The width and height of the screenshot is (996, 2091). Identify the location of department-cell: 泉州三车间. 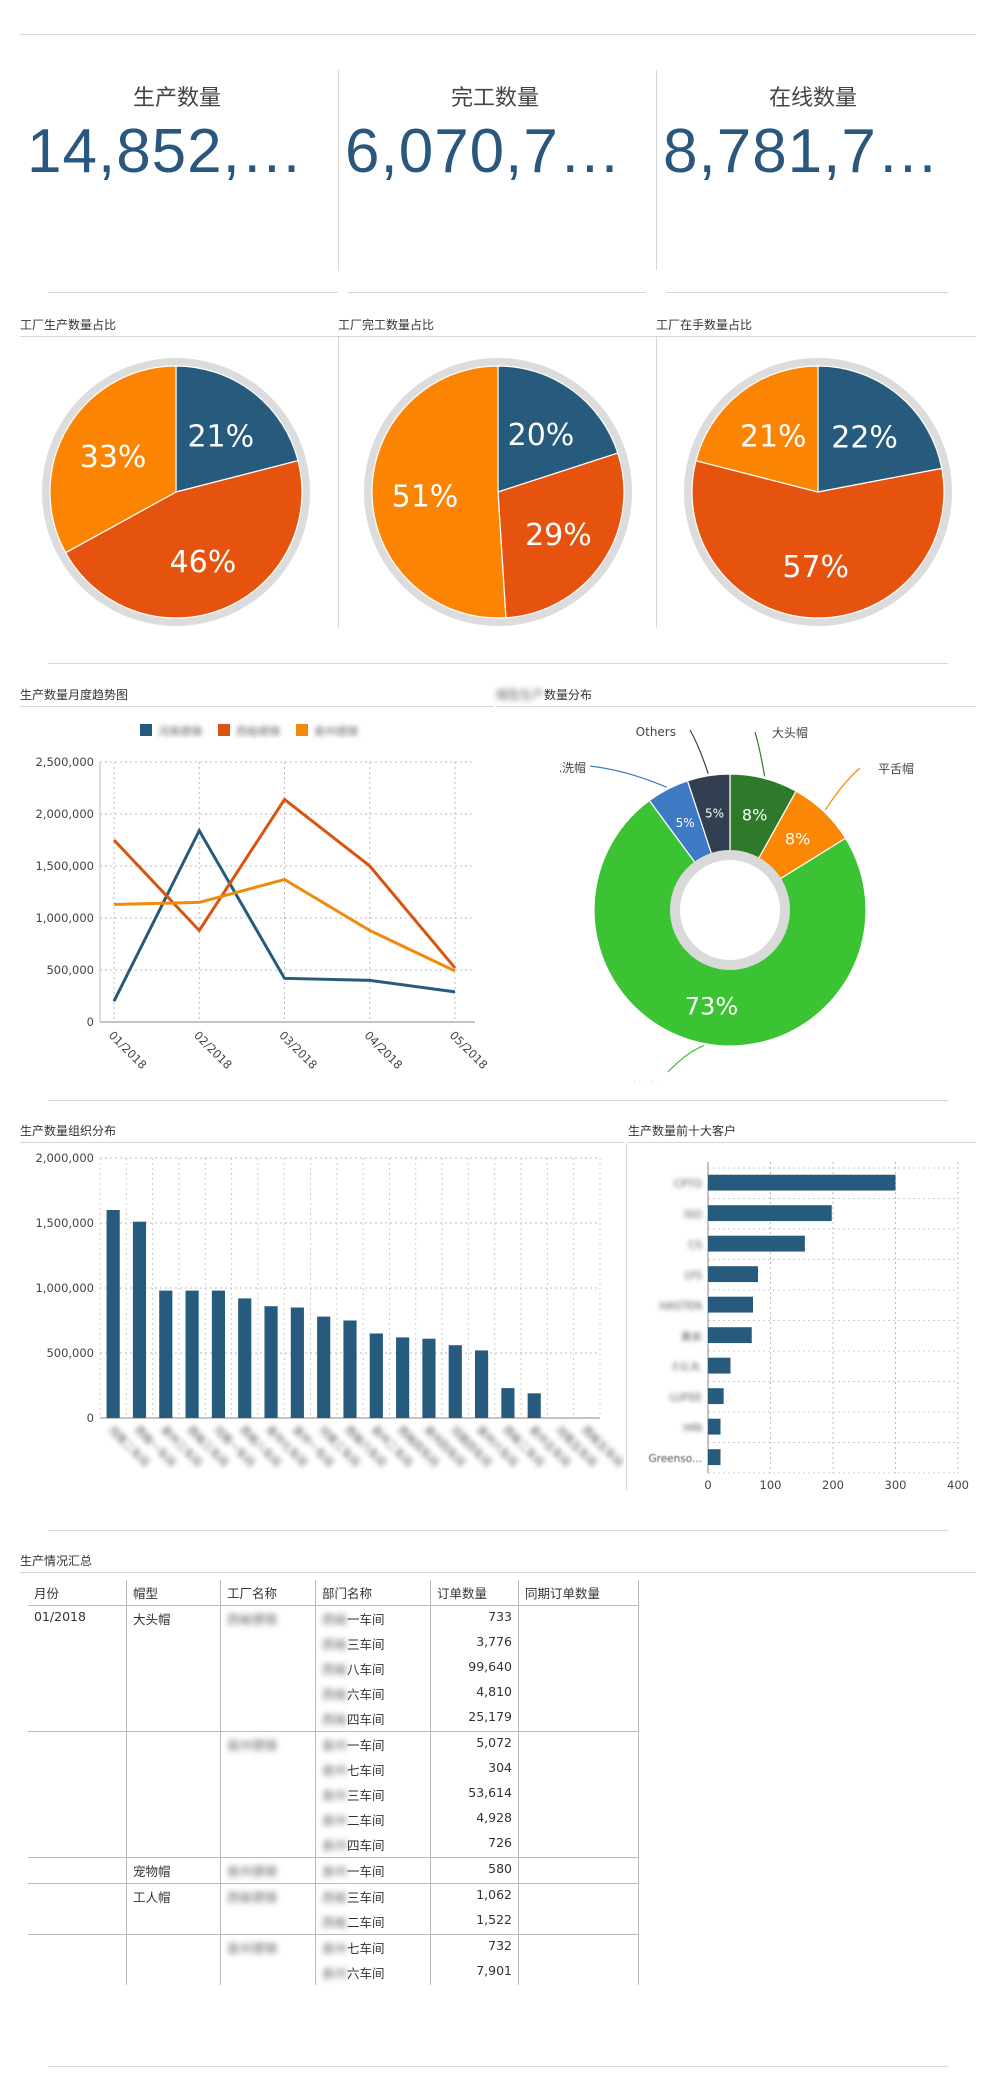
(373, 1794).